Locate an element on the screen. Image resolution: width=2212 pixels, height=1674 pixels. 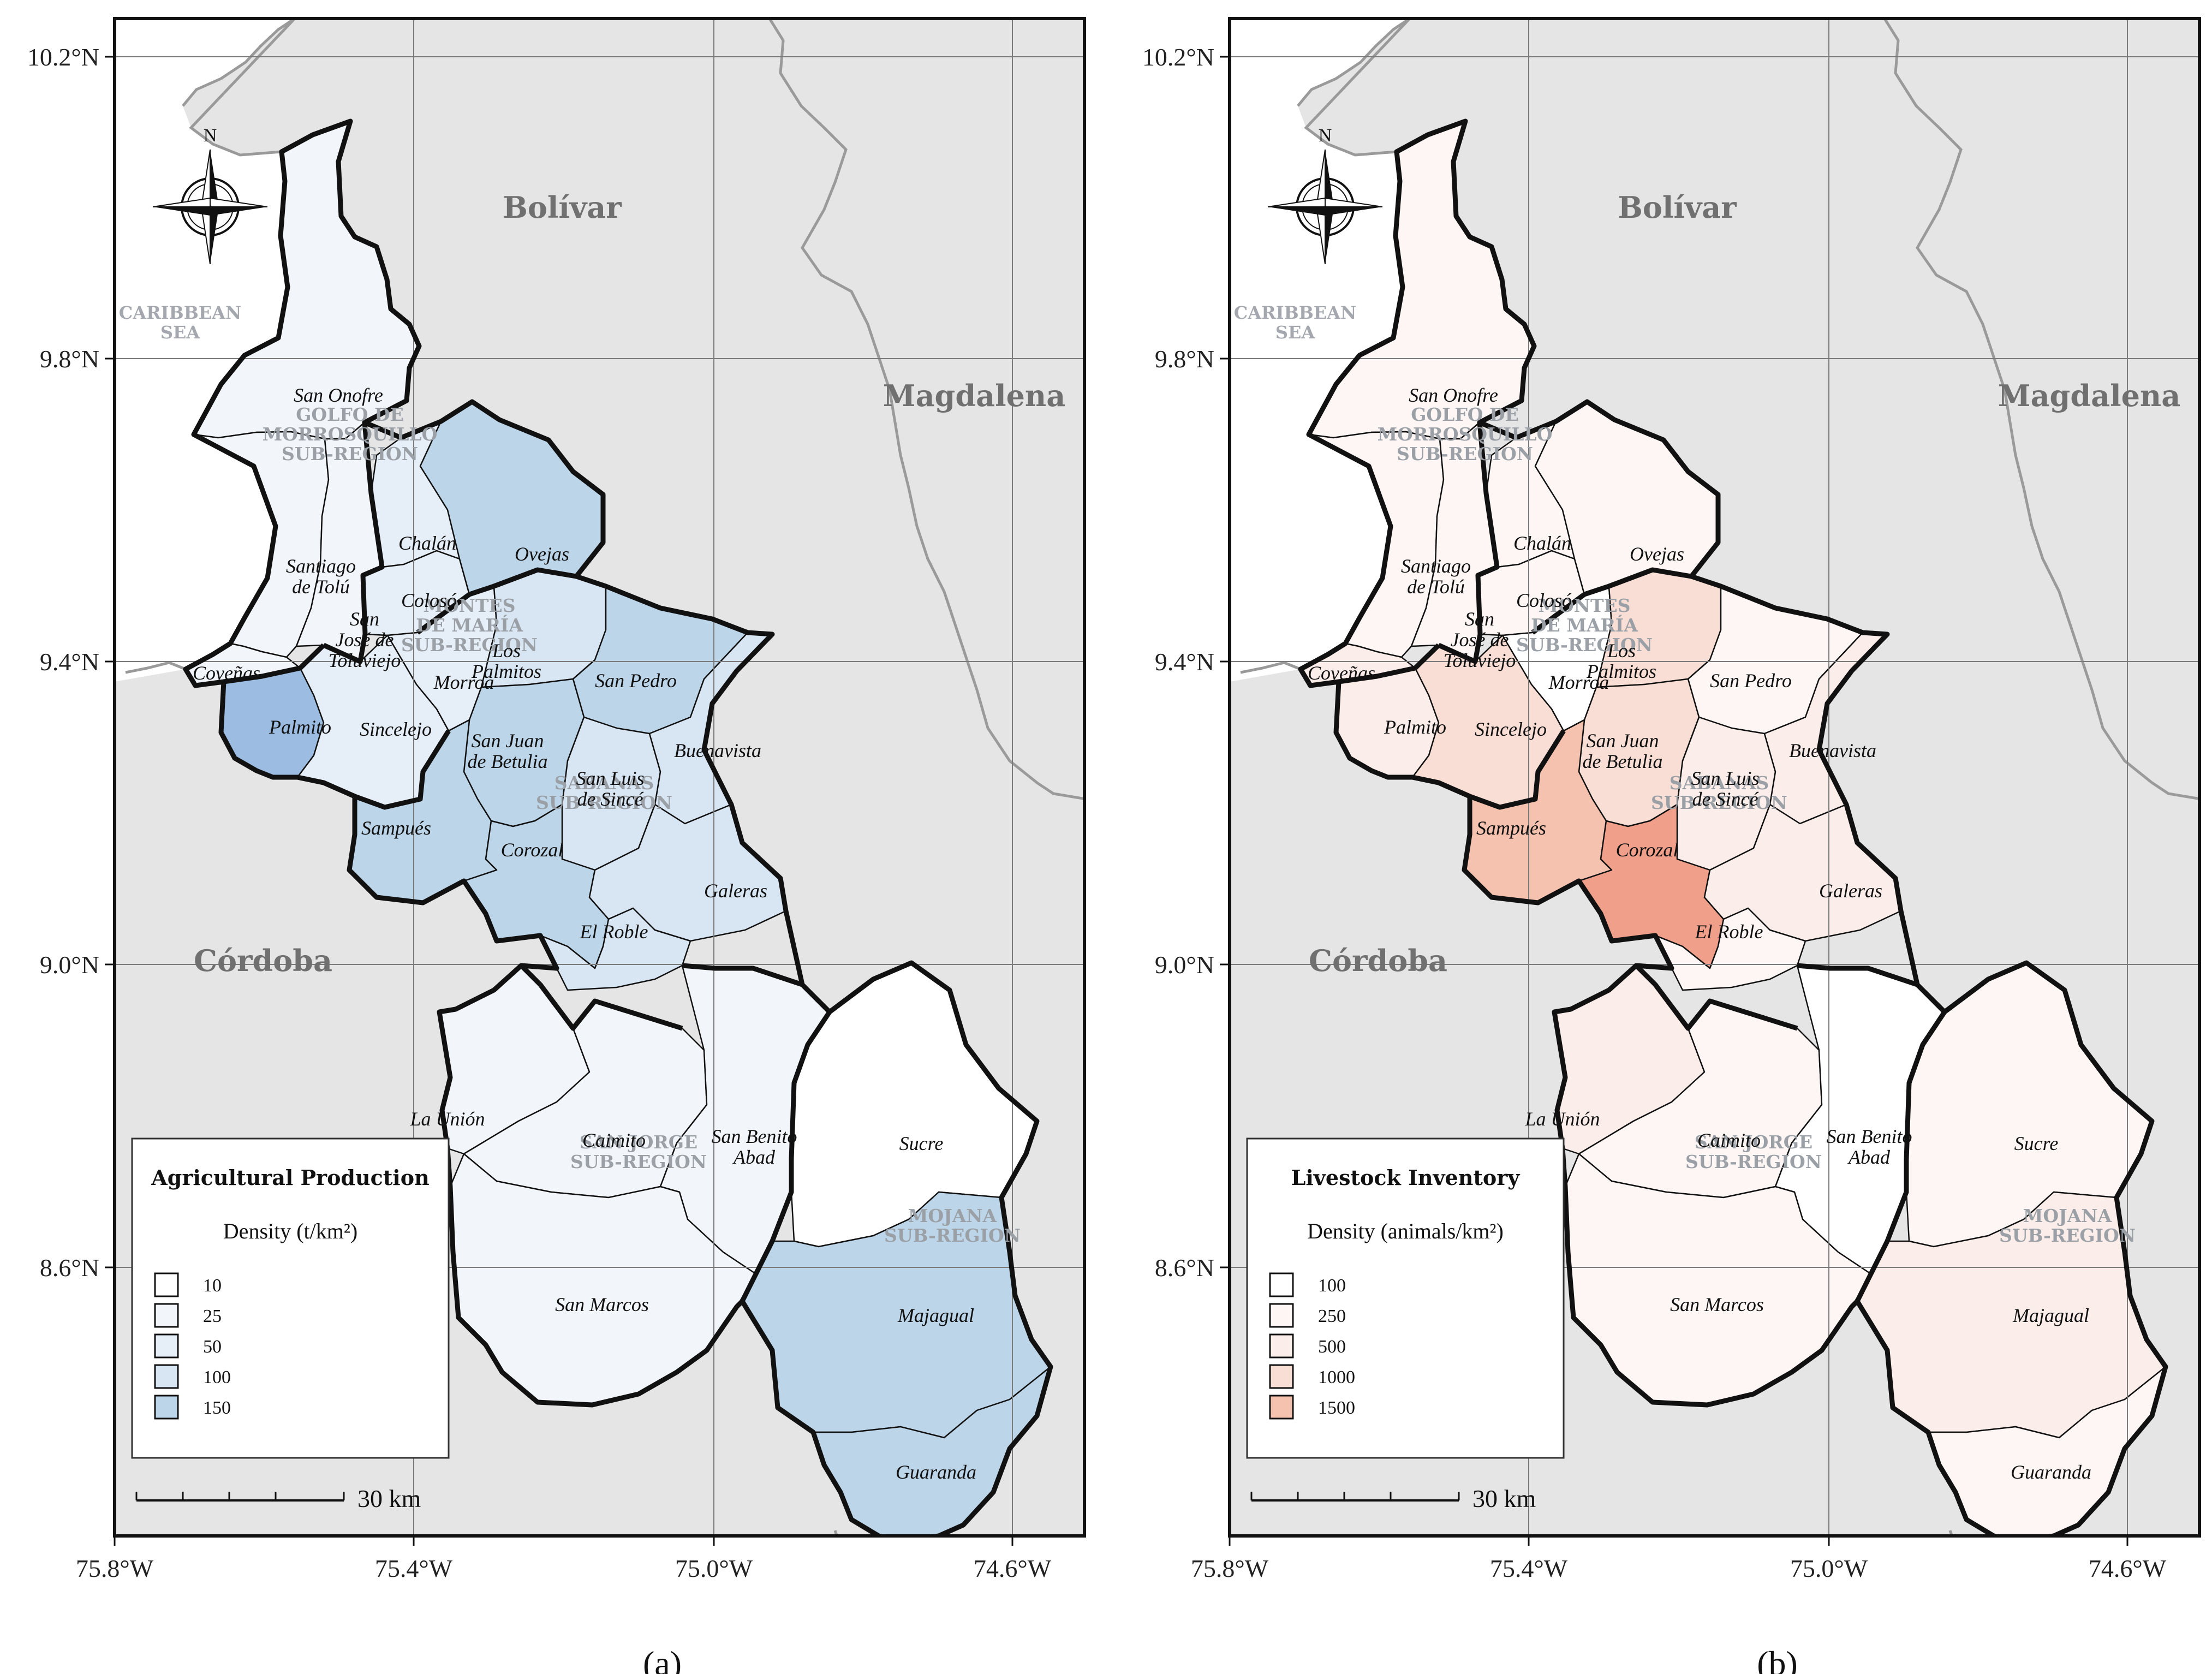
legend-box is located at coordinates (290, 1298).